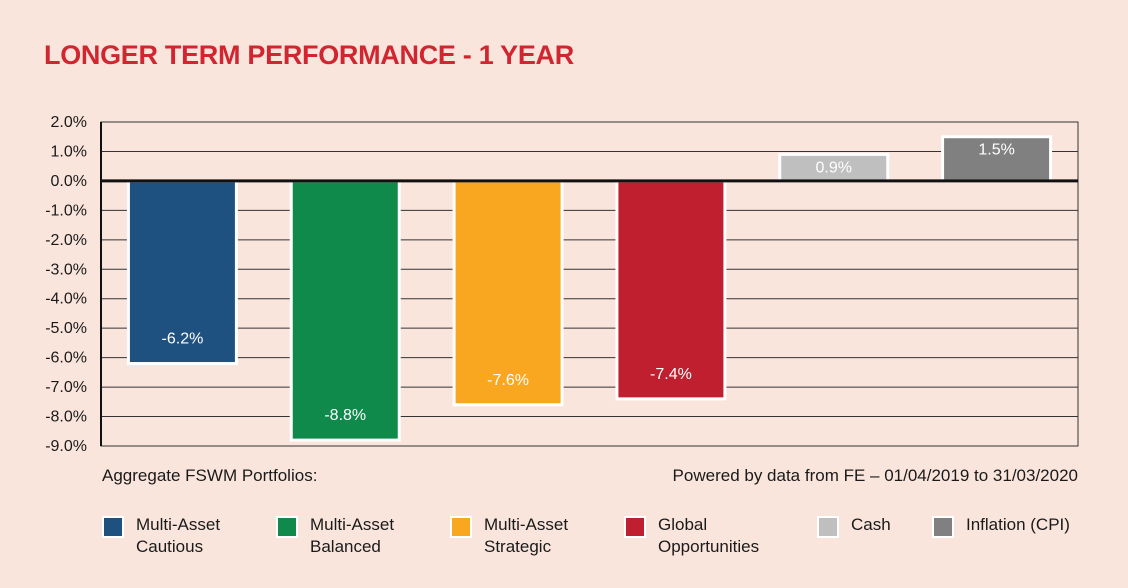 Image resolution: width=1128 pixels, height=588 pixels. Describe the element at coordinates (996, 150) in the screenshot. I see `data-label: 1.5%` at that location.